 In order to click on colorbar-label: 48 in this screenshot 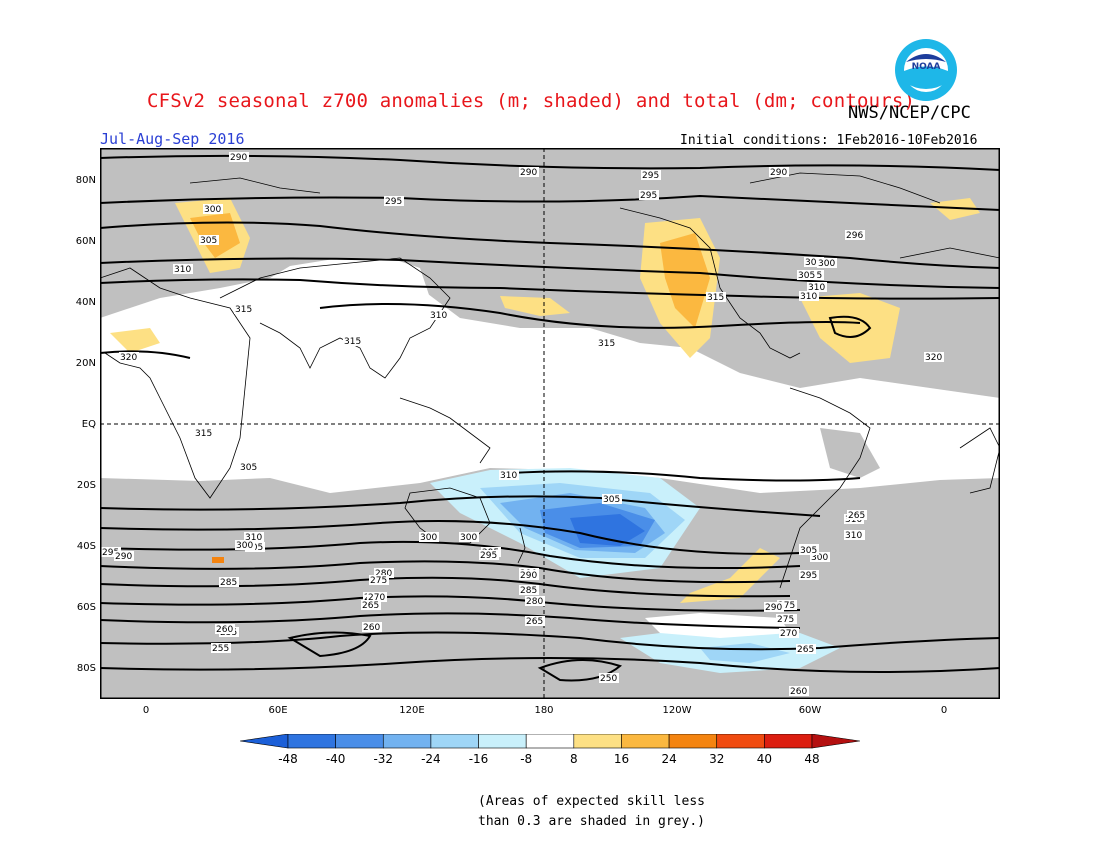, I will do `click(812, 759)`.